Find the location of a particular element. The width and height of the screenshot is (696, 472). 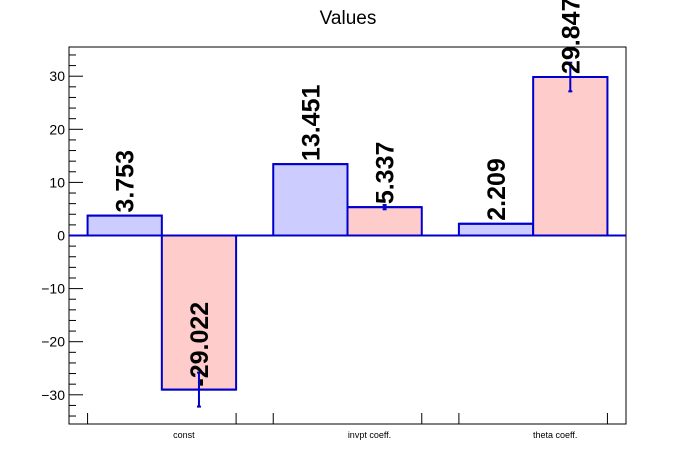

data-label: 2.209 is located at coordinates (497, 189).